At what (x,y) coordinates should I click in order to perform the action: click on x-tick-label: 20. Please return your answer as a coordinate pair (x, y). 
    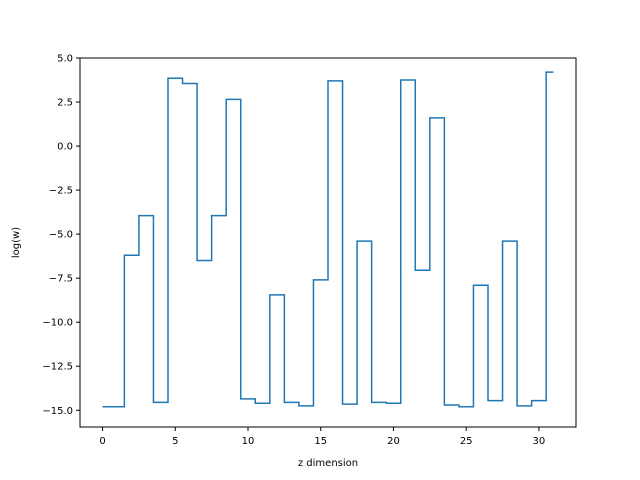
    Looking at the image, I should click on (393, 441).